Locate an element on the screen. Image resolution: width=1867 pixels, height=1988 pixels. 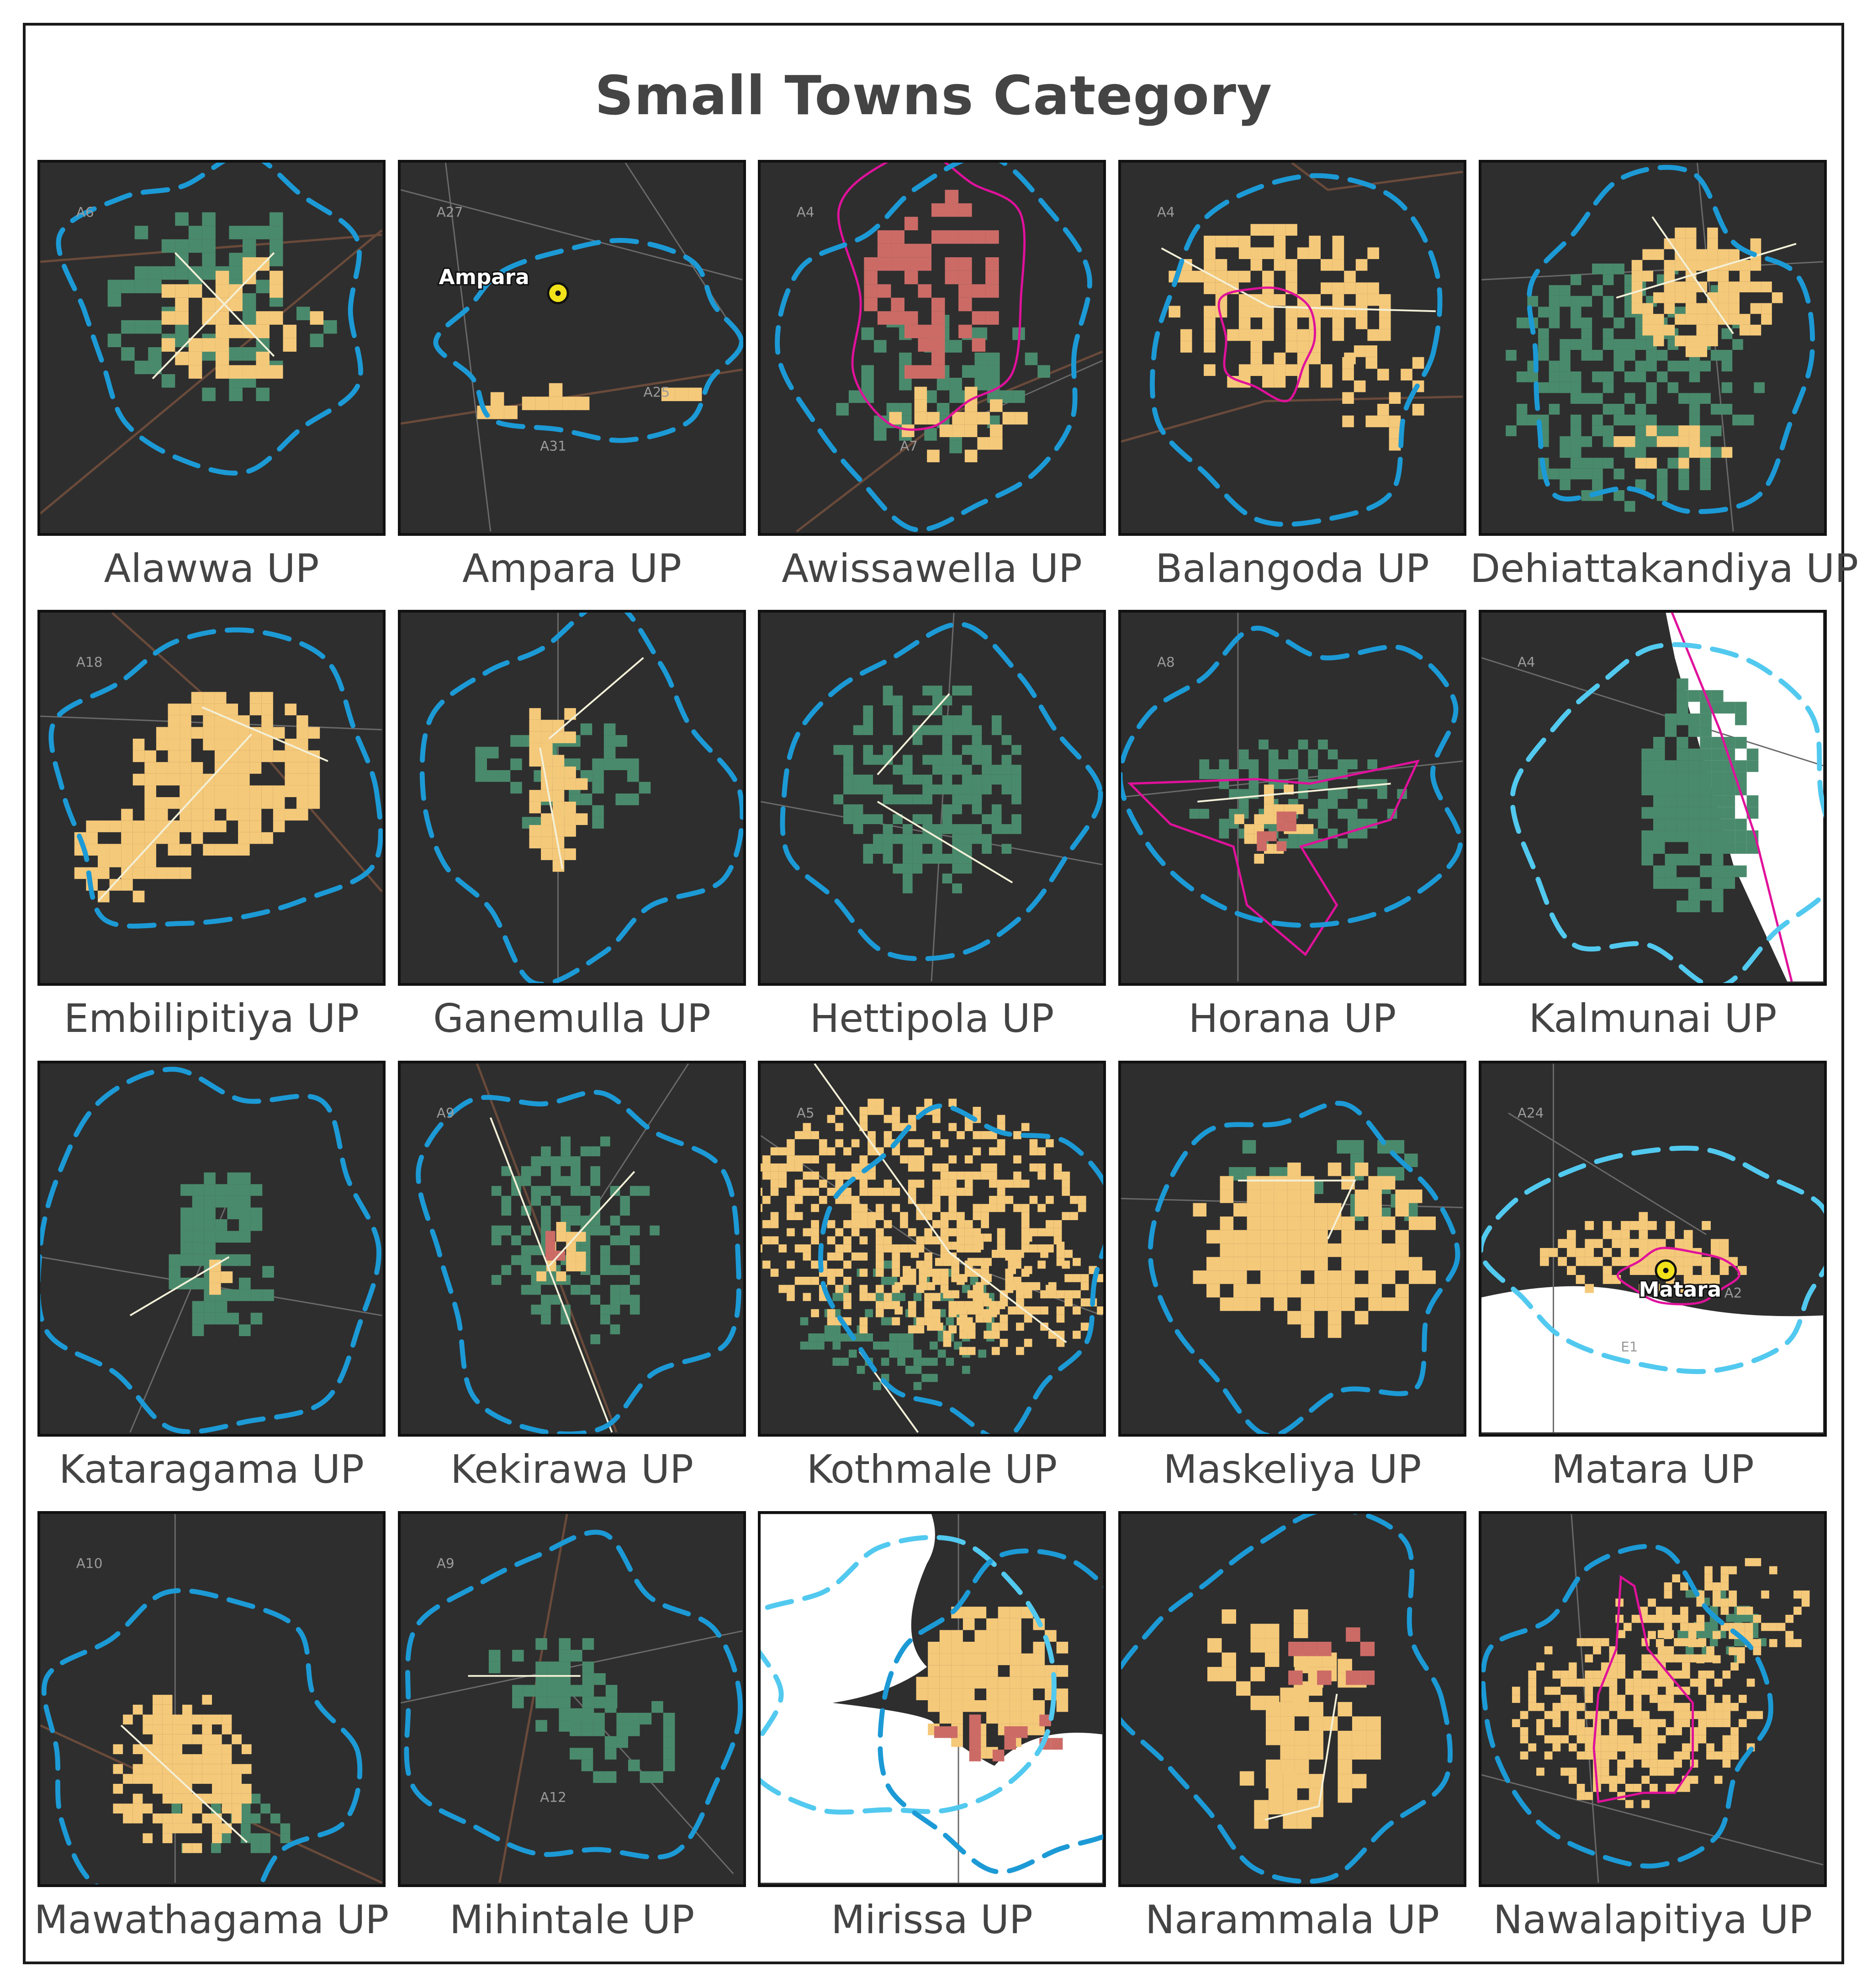
map-canvas: A10 is located at coordinates (211, 1699).